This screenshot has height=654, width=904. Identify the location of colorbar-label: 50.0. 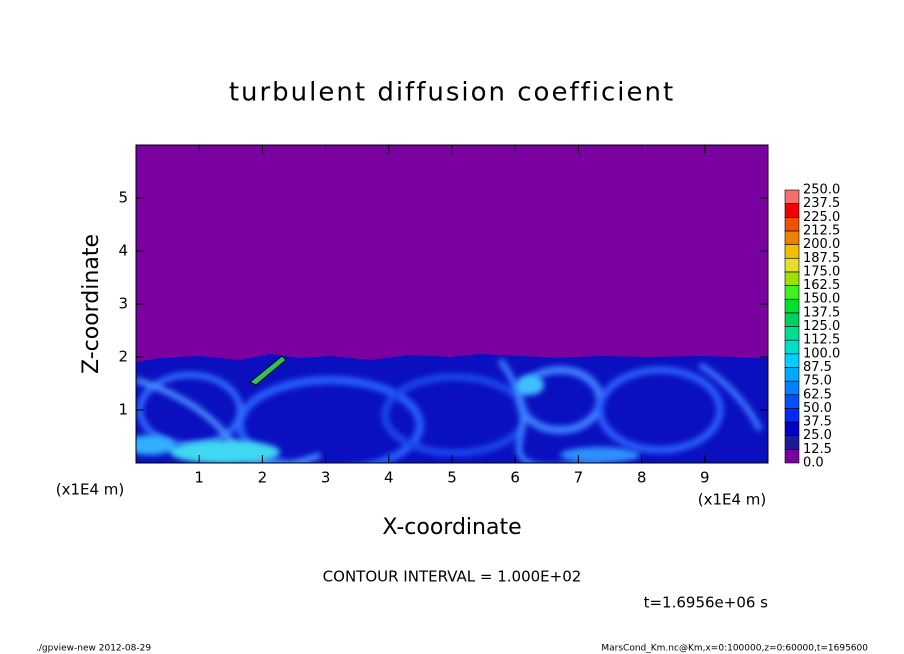
(817, 408).